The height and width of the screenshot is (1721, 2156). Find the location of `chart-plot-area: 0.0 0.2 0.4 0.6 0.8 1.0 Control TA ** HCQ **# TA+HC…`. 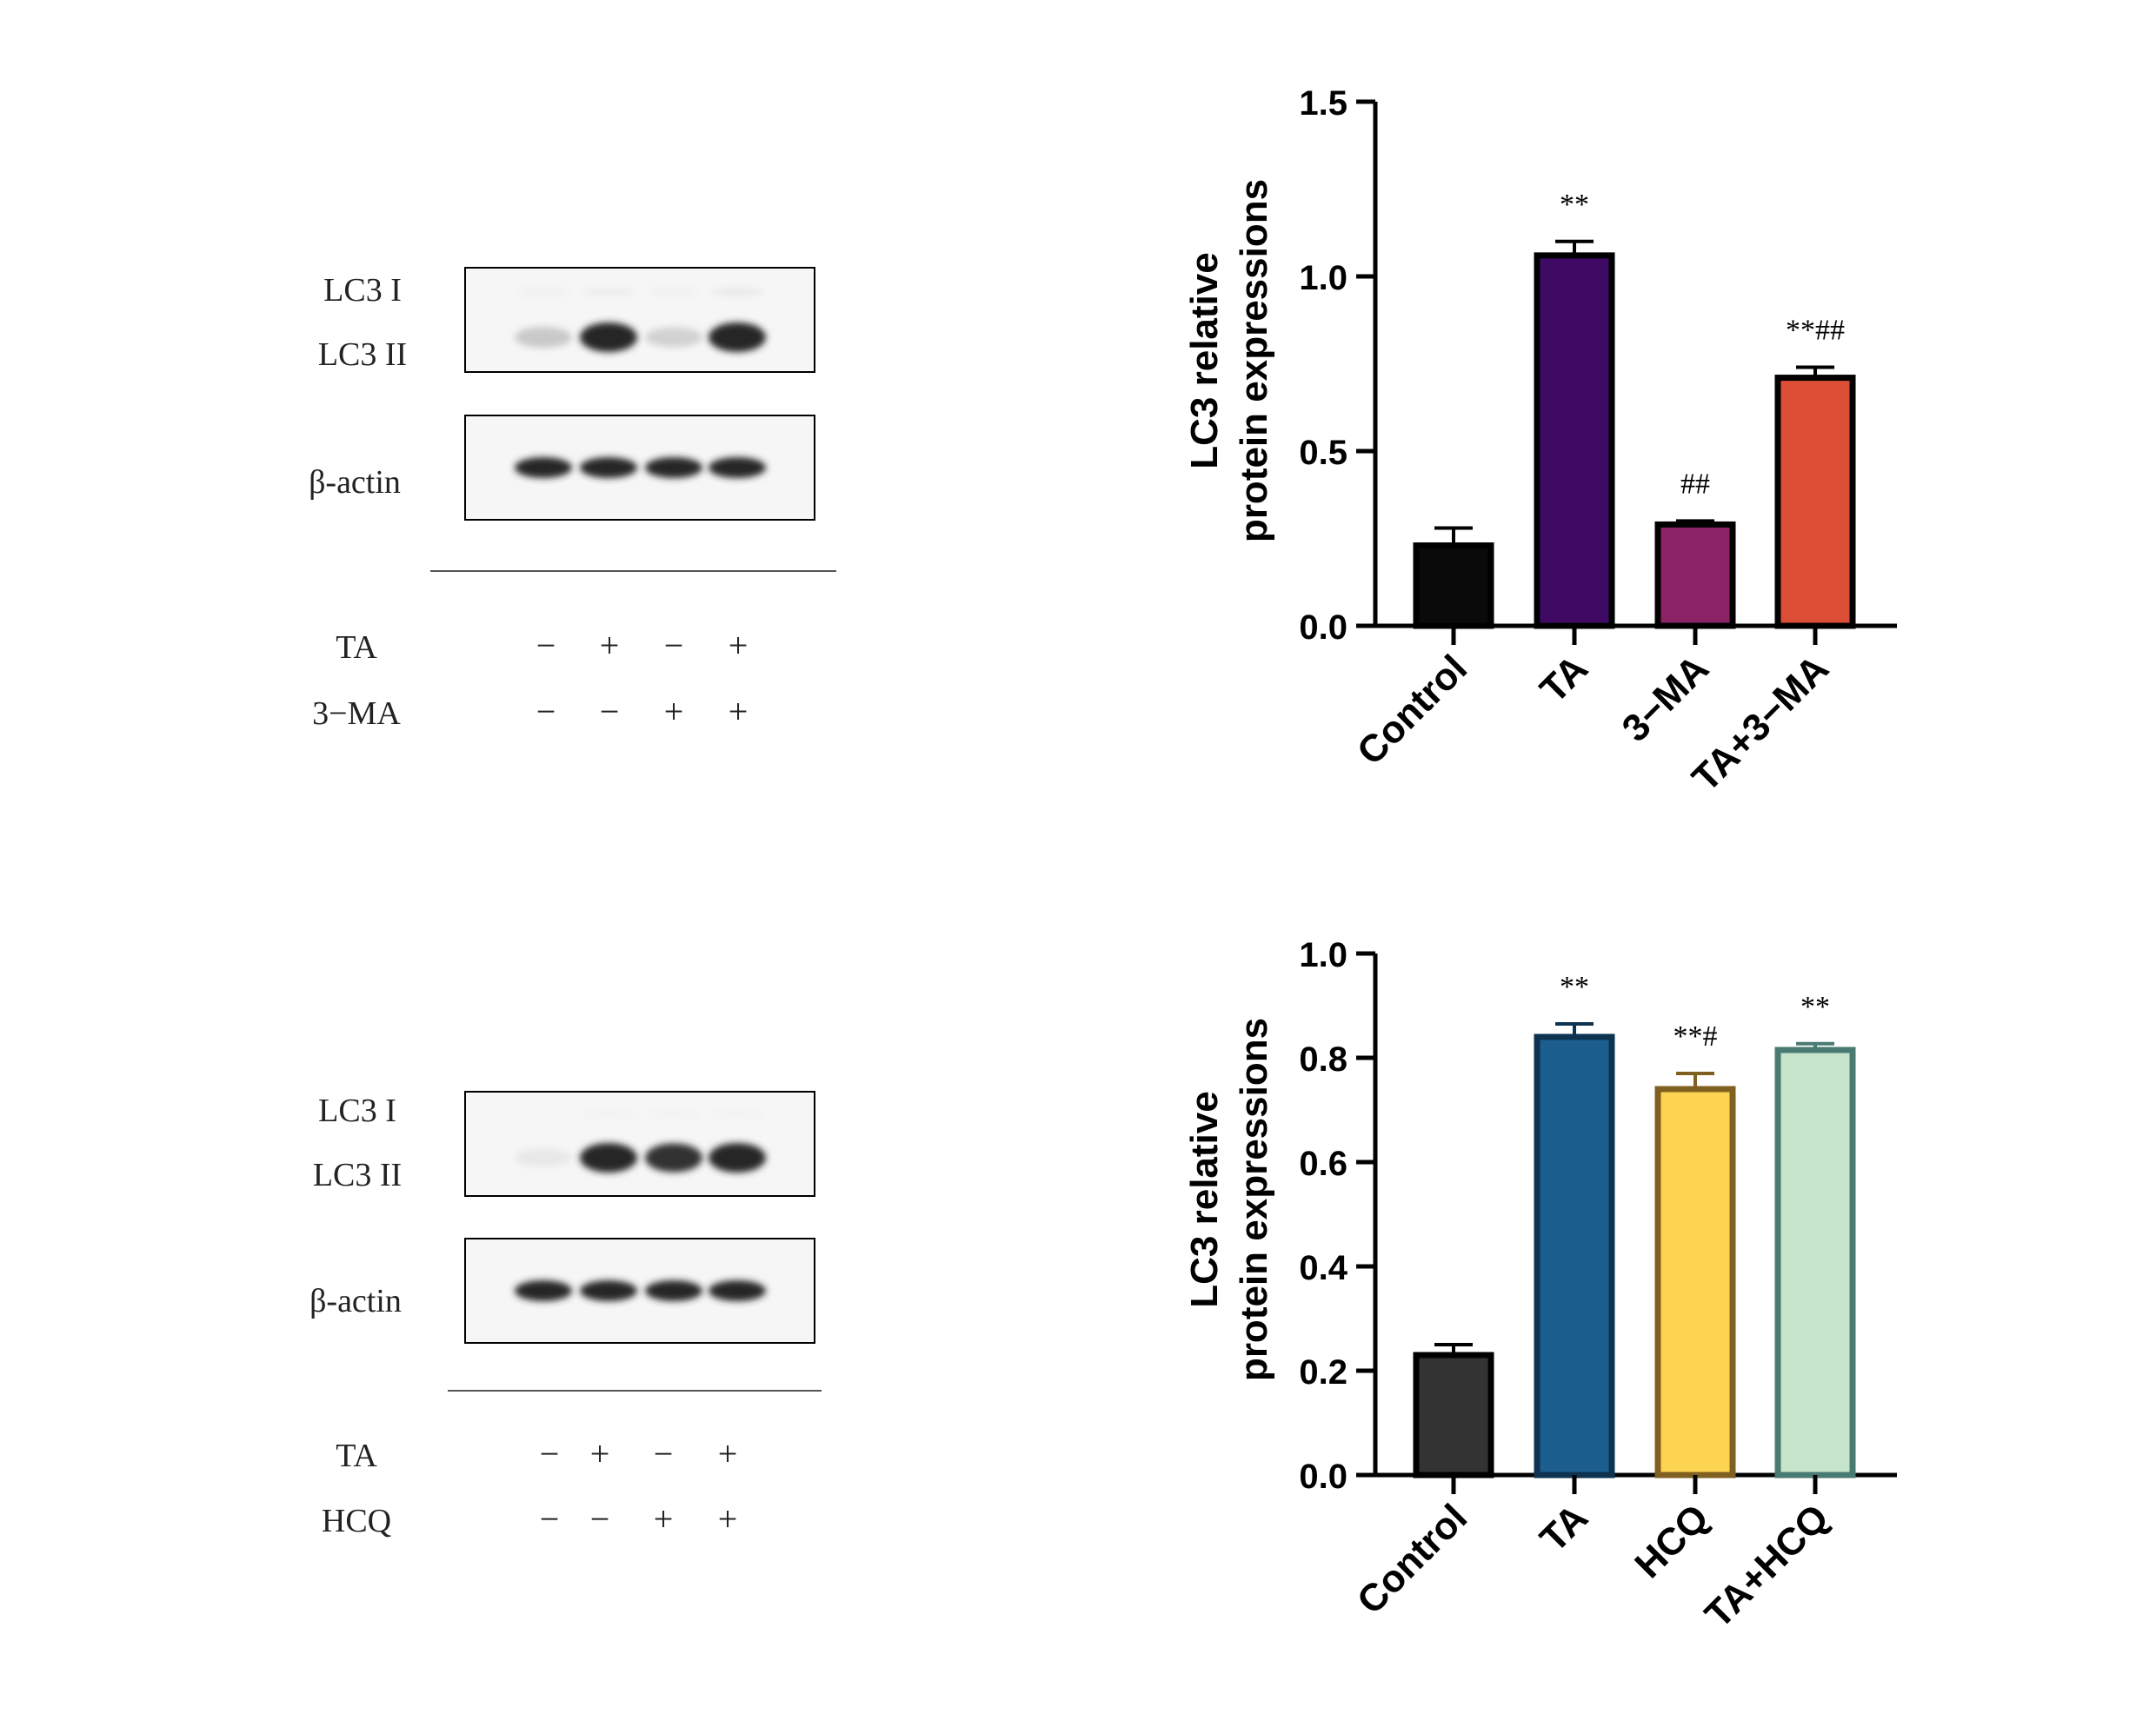

chart-plot-area: 0.0 0.2 0.4 0.6 0.8 1.0 Control TA ** HCQ **# TA+HC… is located at coordinates (1598, 1286).